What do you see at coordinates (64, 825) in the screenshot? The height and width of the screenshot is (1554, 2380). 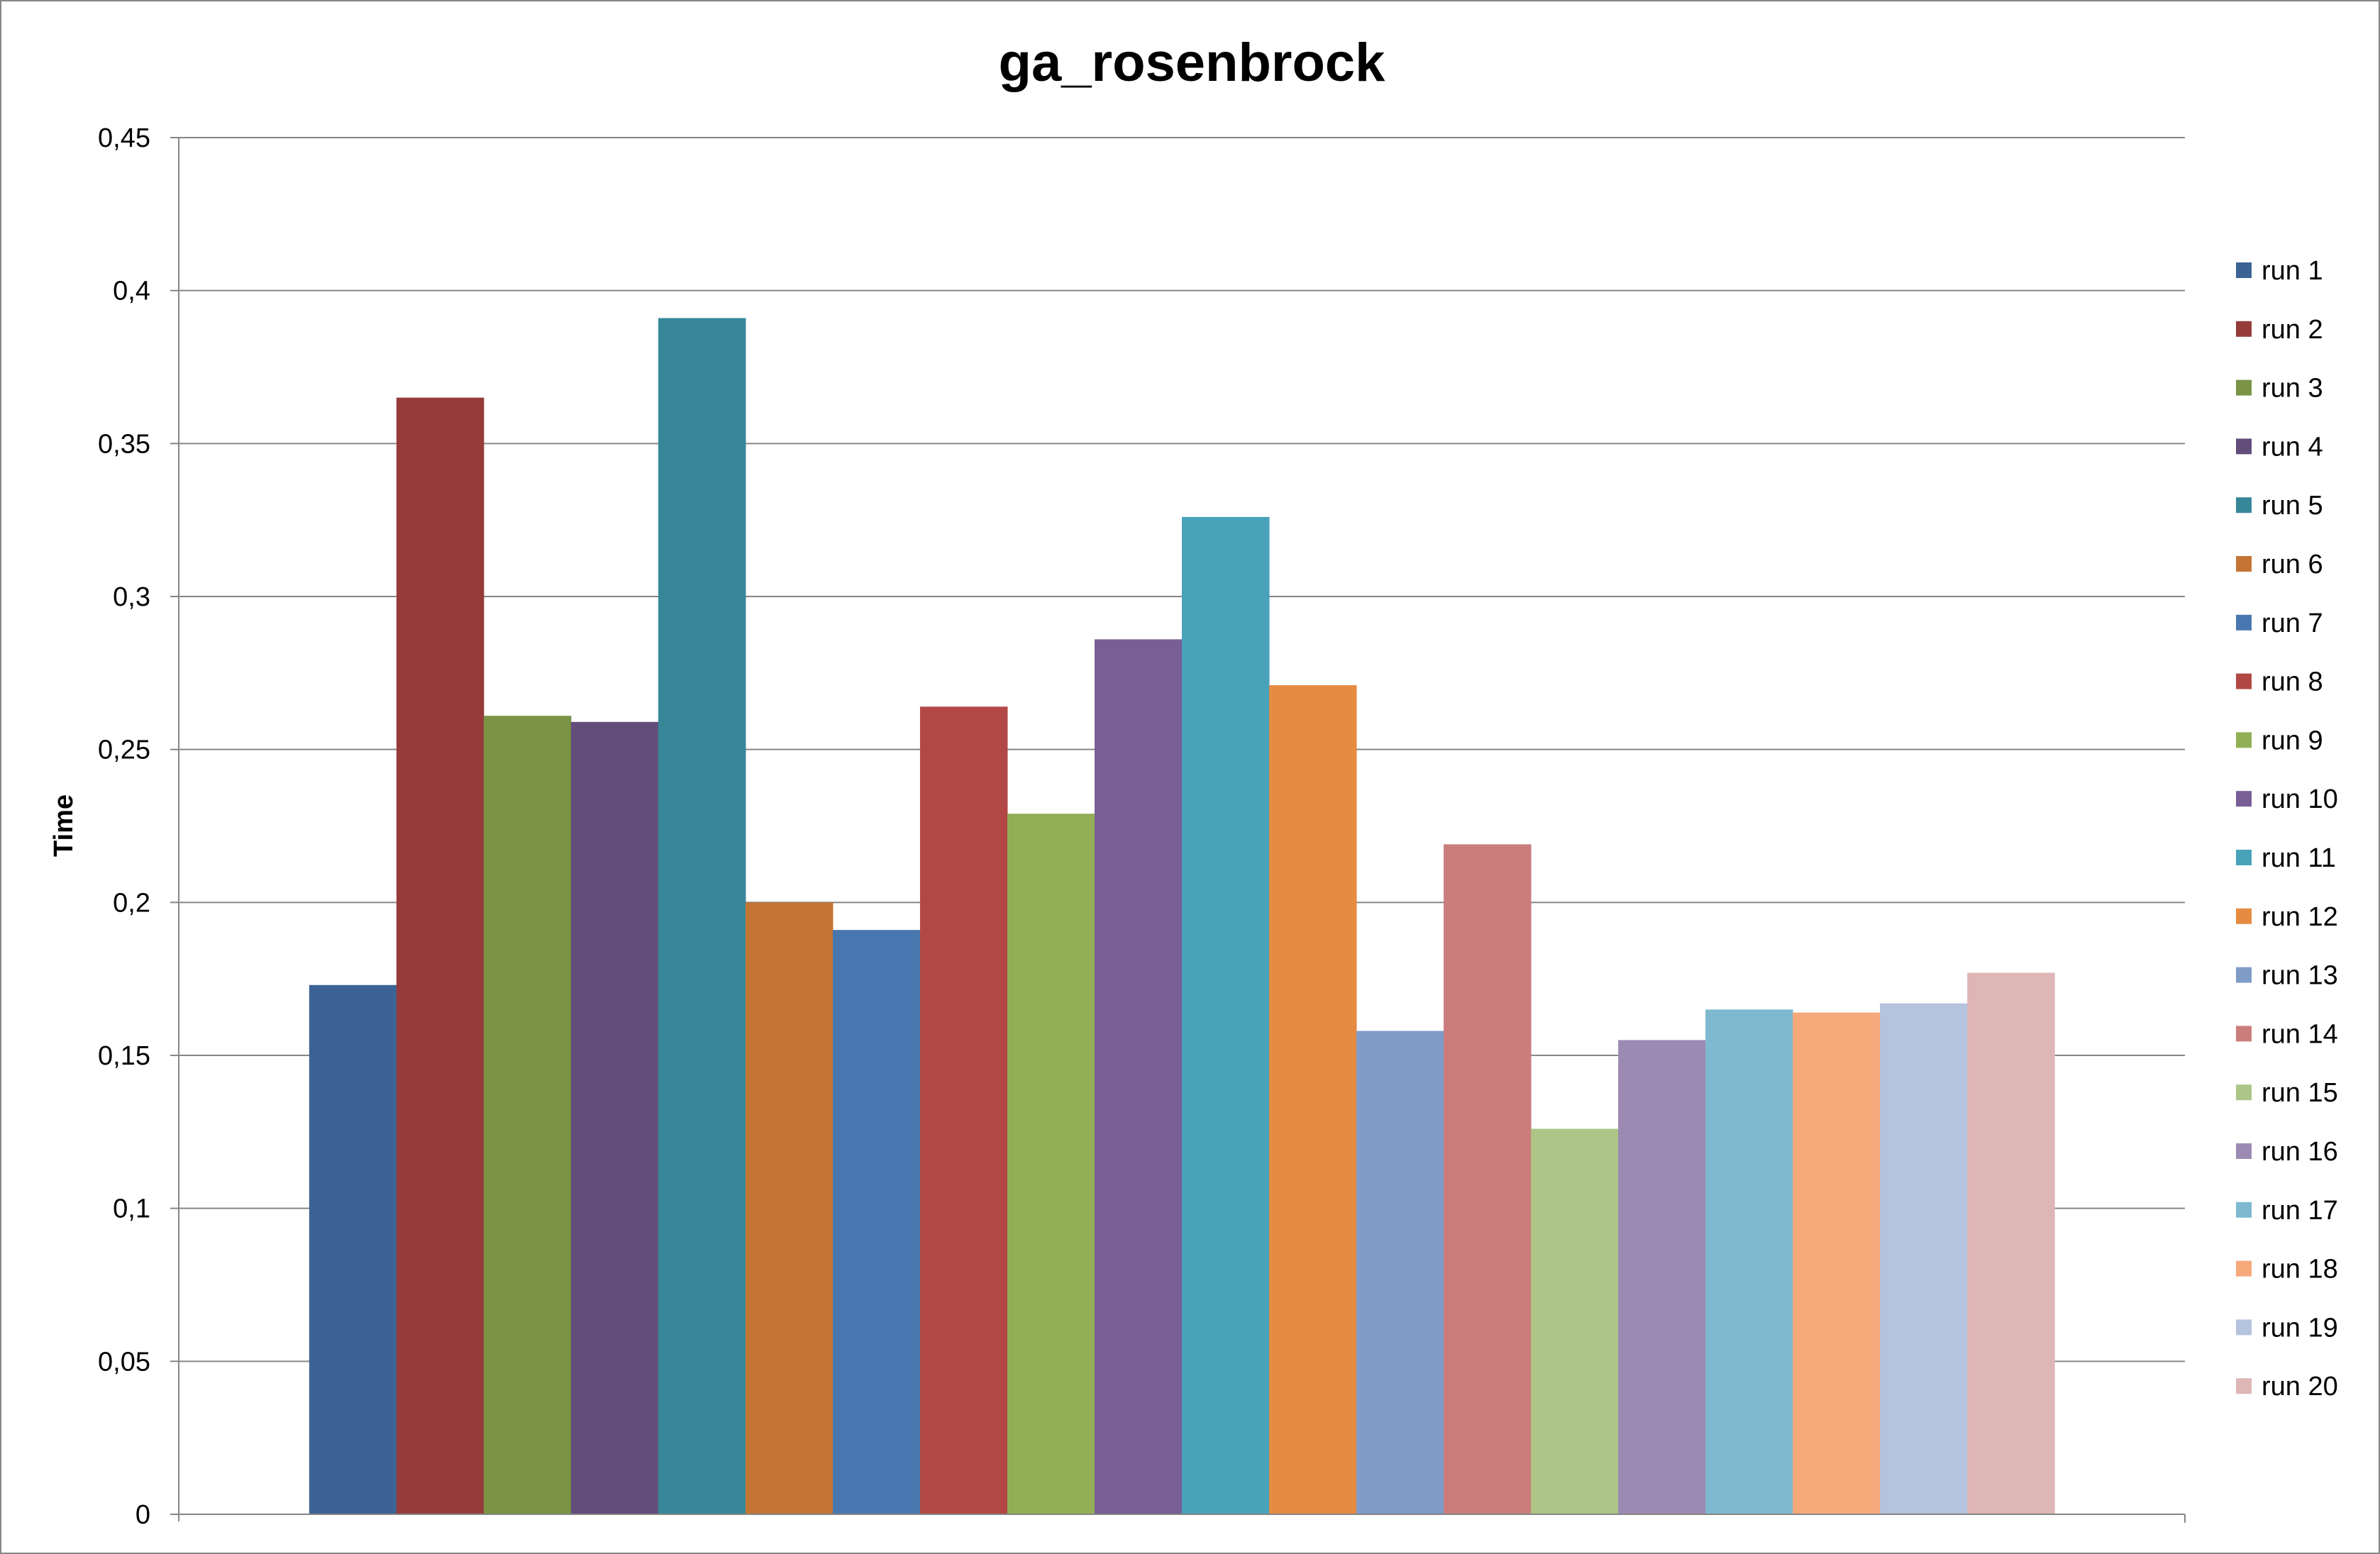 I see `y-axis-label: Time` at bounding box center [64, 825].